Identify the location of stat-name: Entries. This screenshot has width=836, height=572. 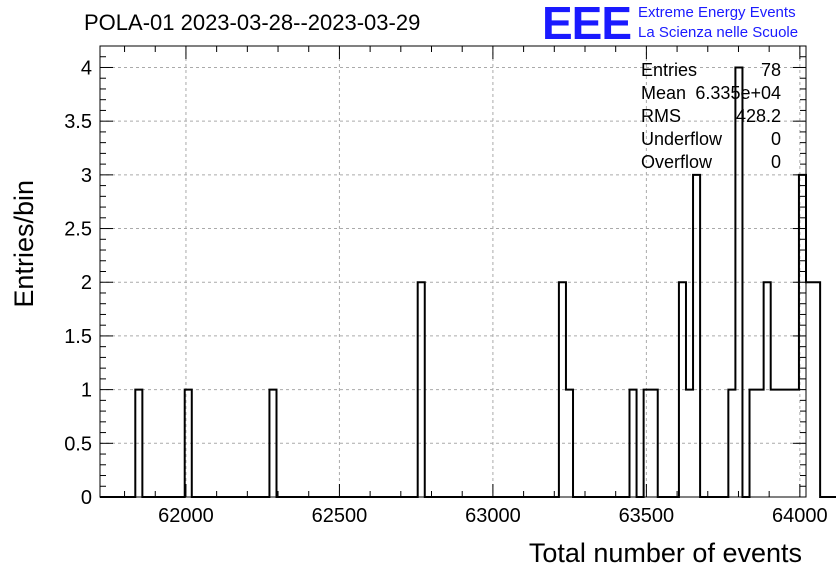
(669, 70).